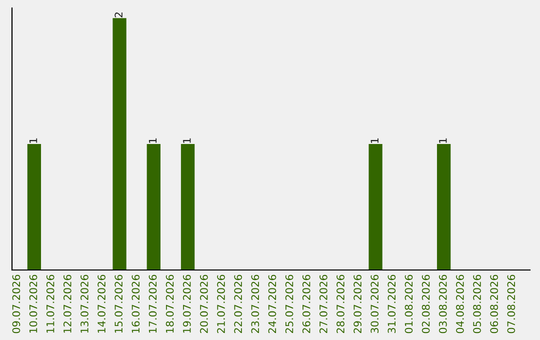  I want to click on x-tick-label: 04.08.2026, so click(460, 304).